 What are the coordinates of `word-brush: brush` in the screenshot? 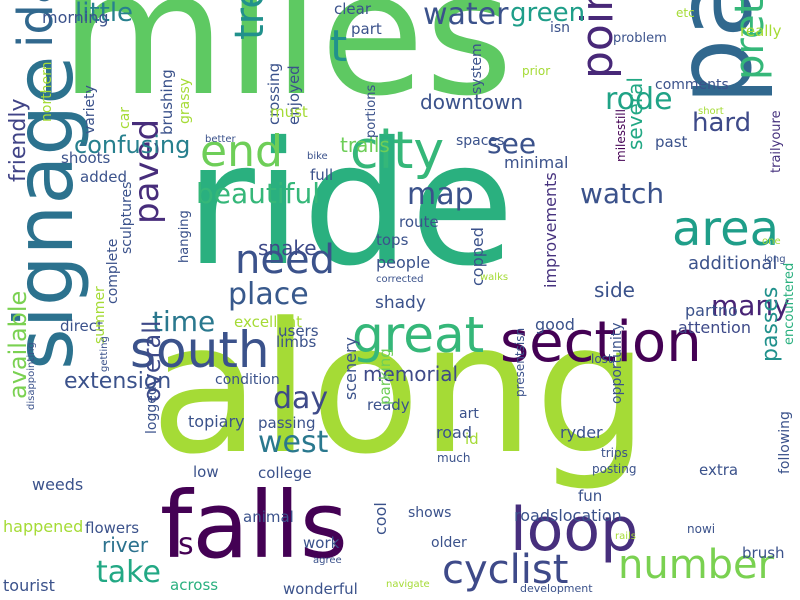 It's located at (763, 553).